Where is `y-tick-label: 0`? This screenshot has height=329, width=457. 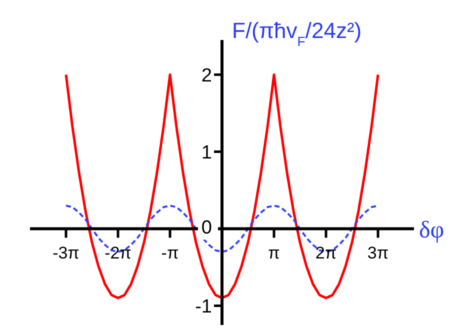 y-tick-label: 0 is located at coordinates (206, 228).